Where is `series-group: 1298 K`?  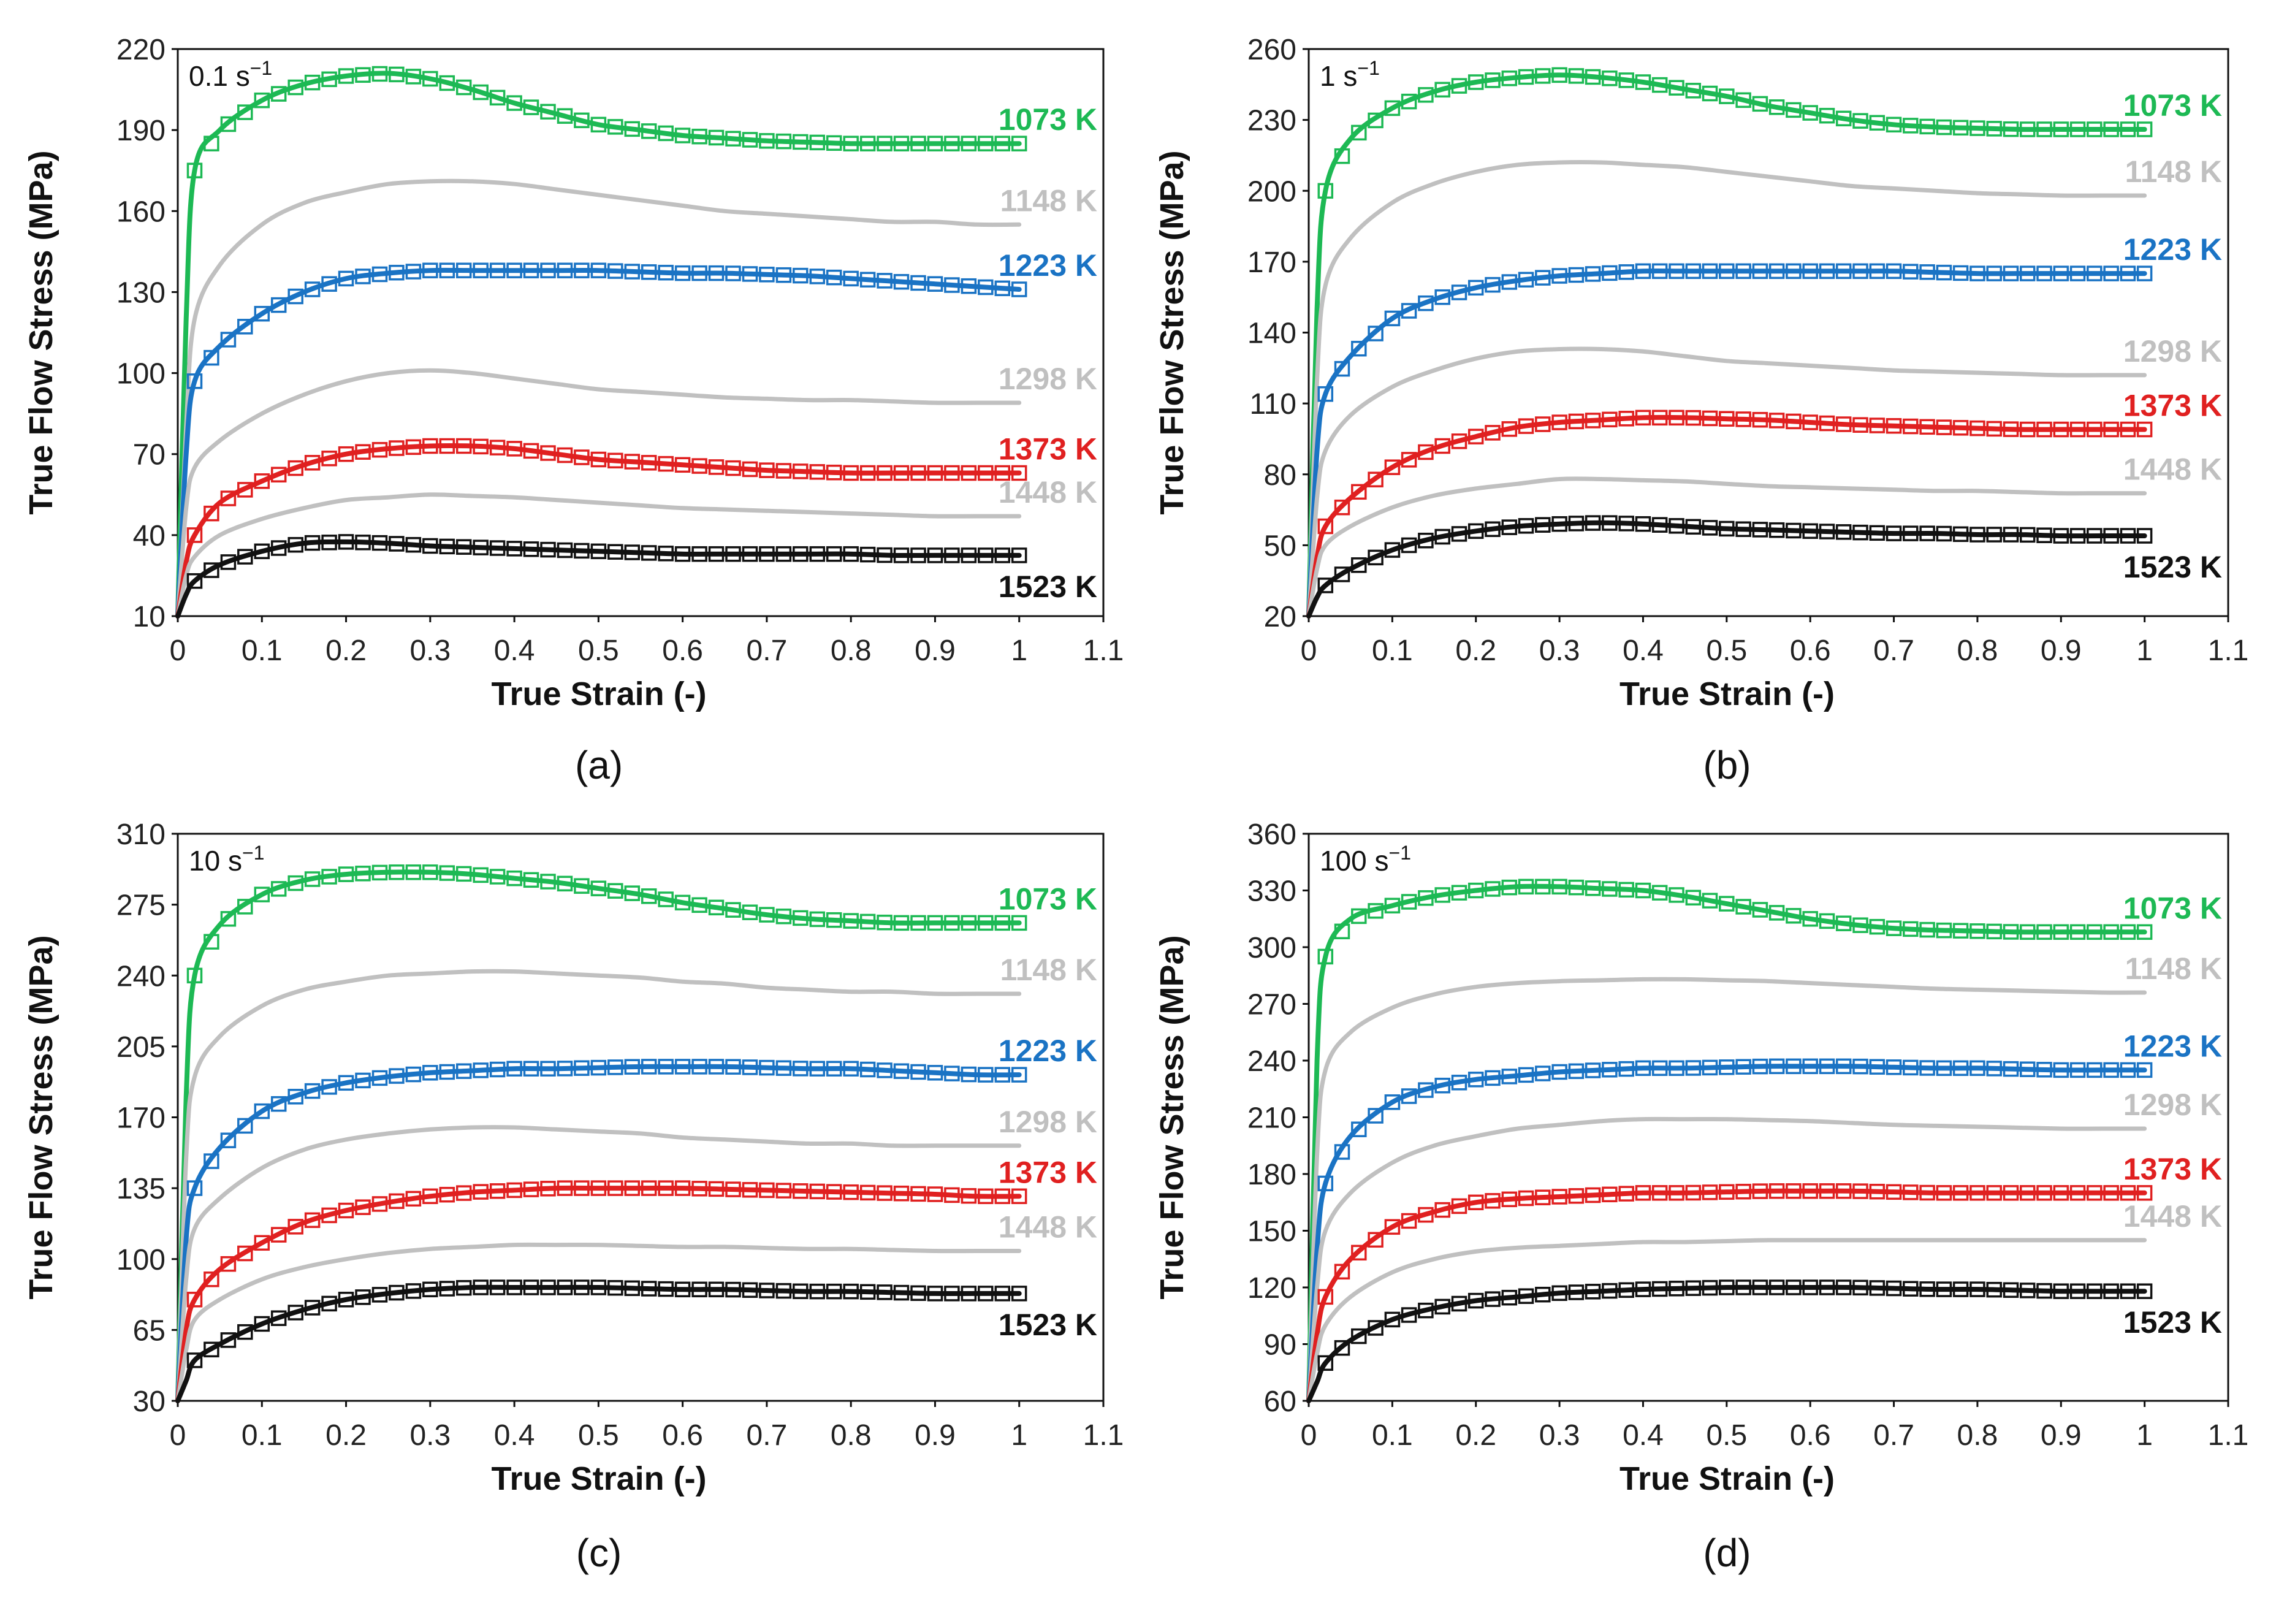 series-group: 1298 K is located at coordinates (1764, 476).